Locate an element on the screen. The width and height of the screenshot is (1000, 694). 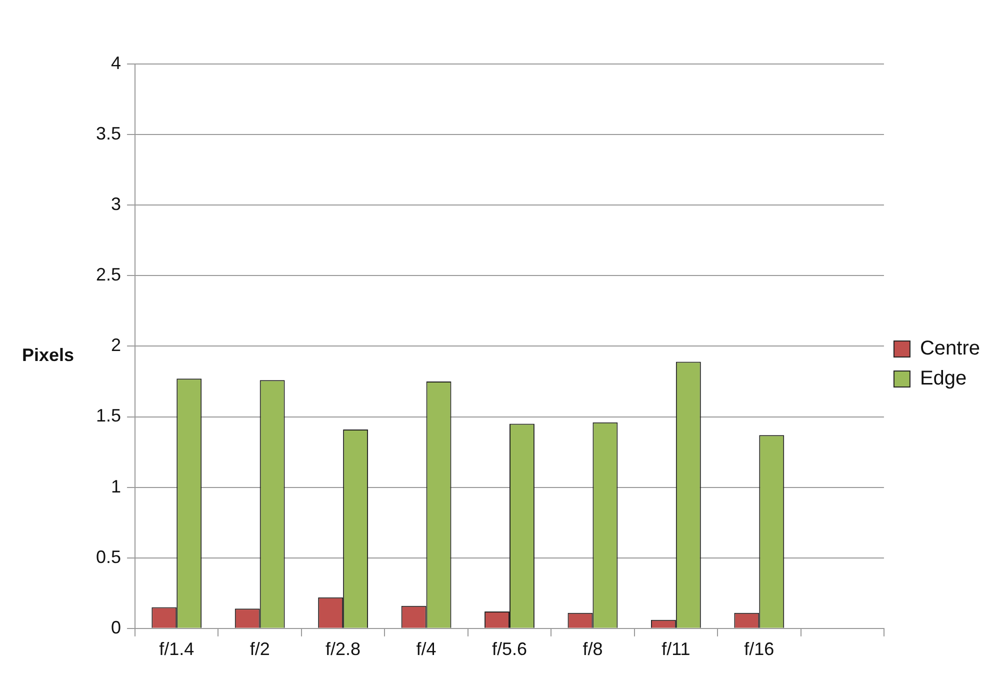
y-axis-title: Pixels is located at coordinates (48, 355).